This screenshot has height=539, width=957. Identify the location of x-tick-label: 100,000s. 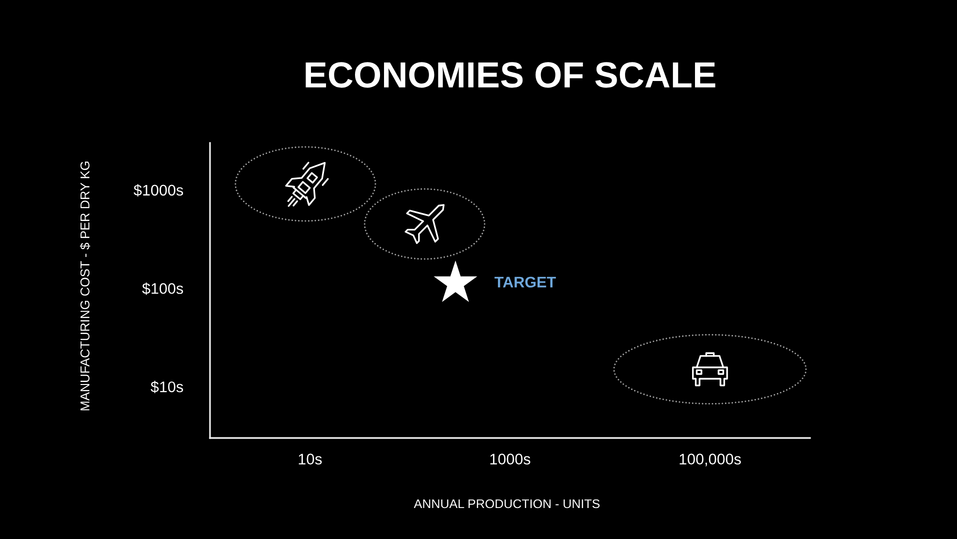
(710, 460).